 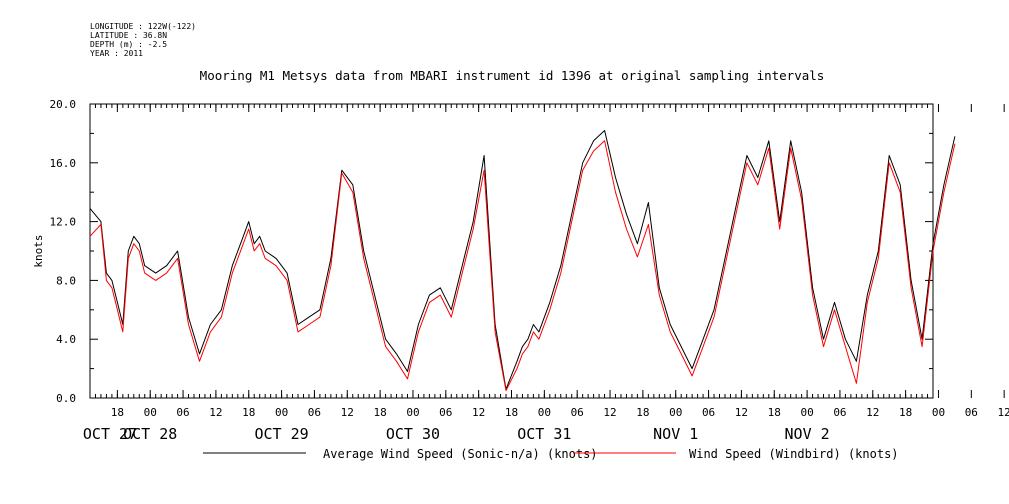 I want to click on y-tick-label: 12.0, so click(x=63, y=222).